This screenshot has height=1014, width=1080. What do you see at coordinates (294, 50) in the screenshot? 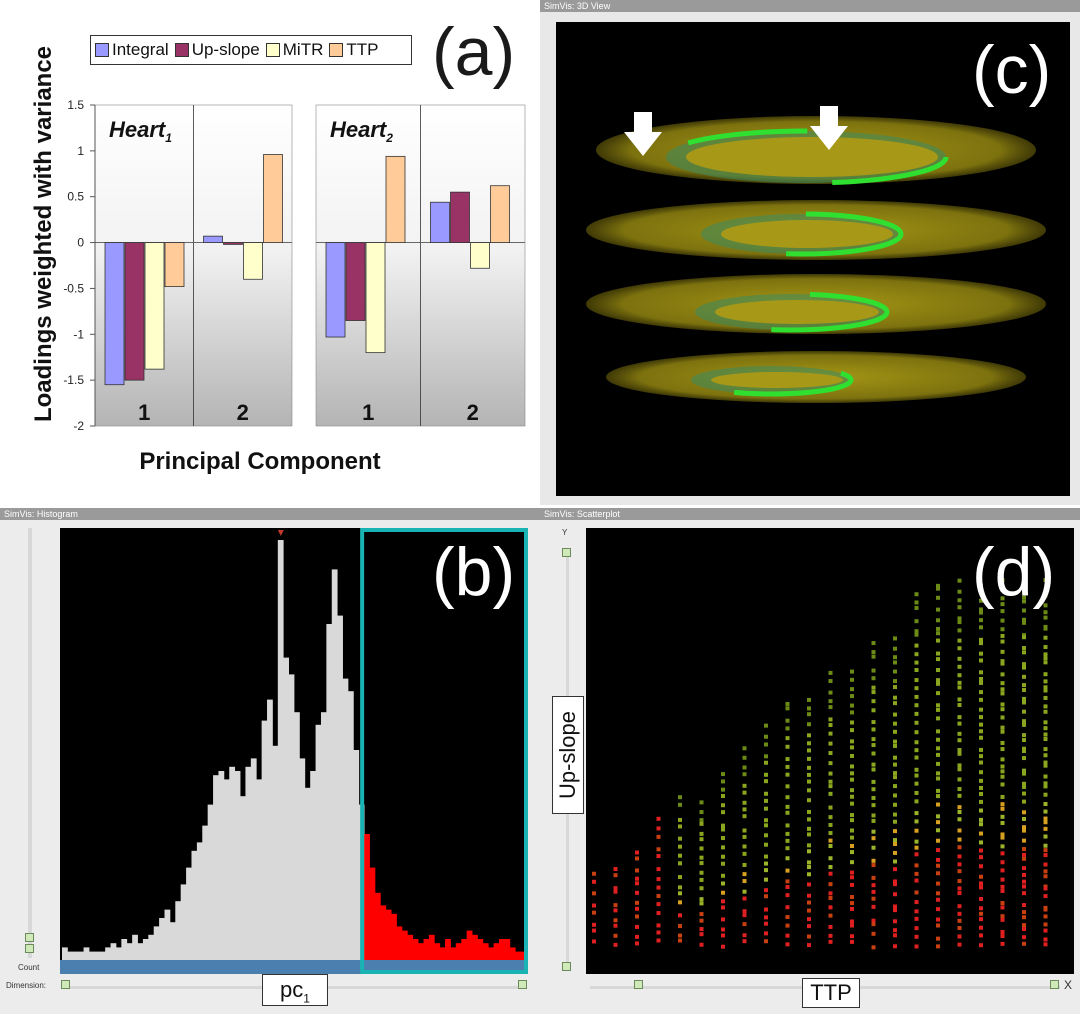
I see `legend-item: MiTR` at bounding box center [294, 50].